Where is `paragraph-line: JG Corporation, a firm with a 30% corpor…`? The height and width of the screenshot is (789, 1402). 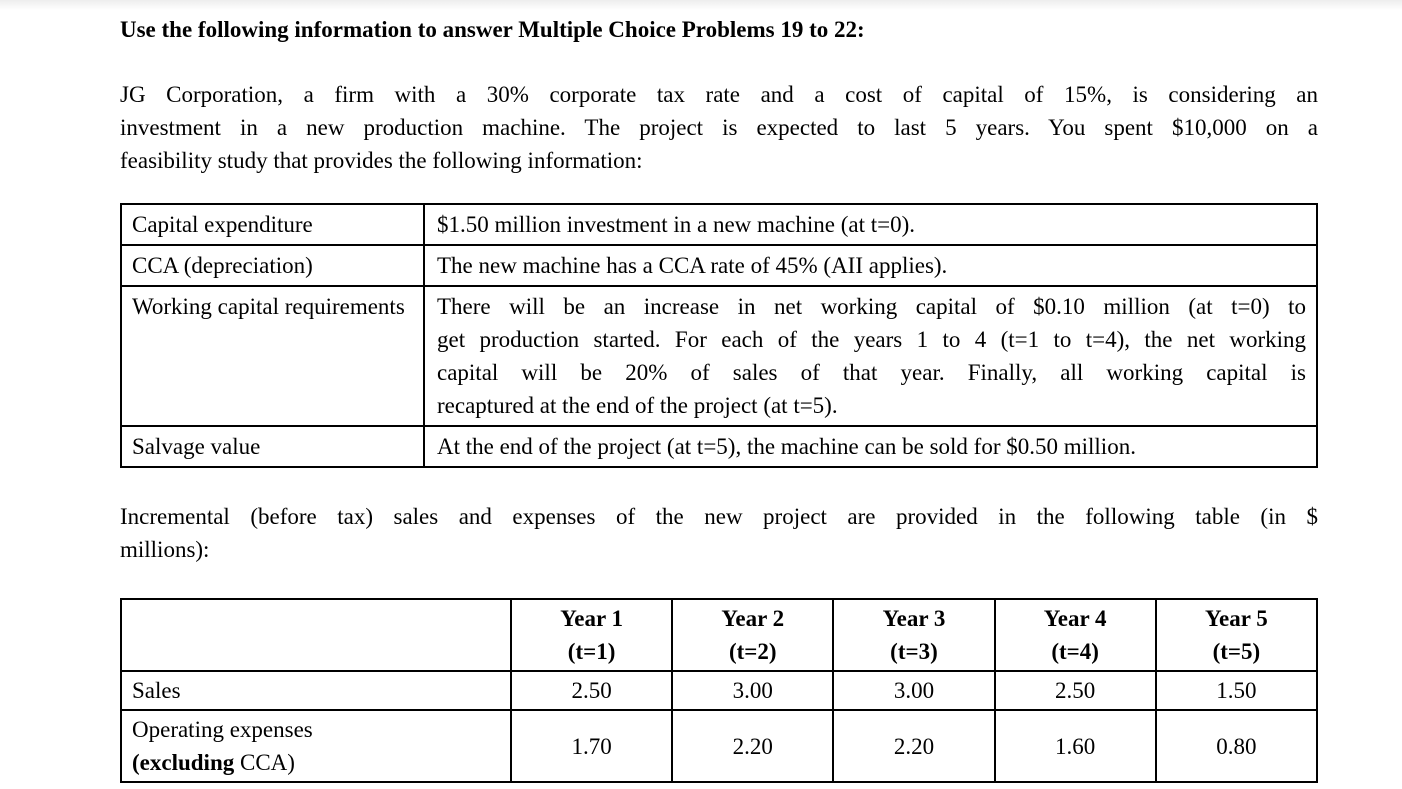
paragraph-line: JG Corporation, a firm with a 30% corpor… is located at coordinates (719, 94).